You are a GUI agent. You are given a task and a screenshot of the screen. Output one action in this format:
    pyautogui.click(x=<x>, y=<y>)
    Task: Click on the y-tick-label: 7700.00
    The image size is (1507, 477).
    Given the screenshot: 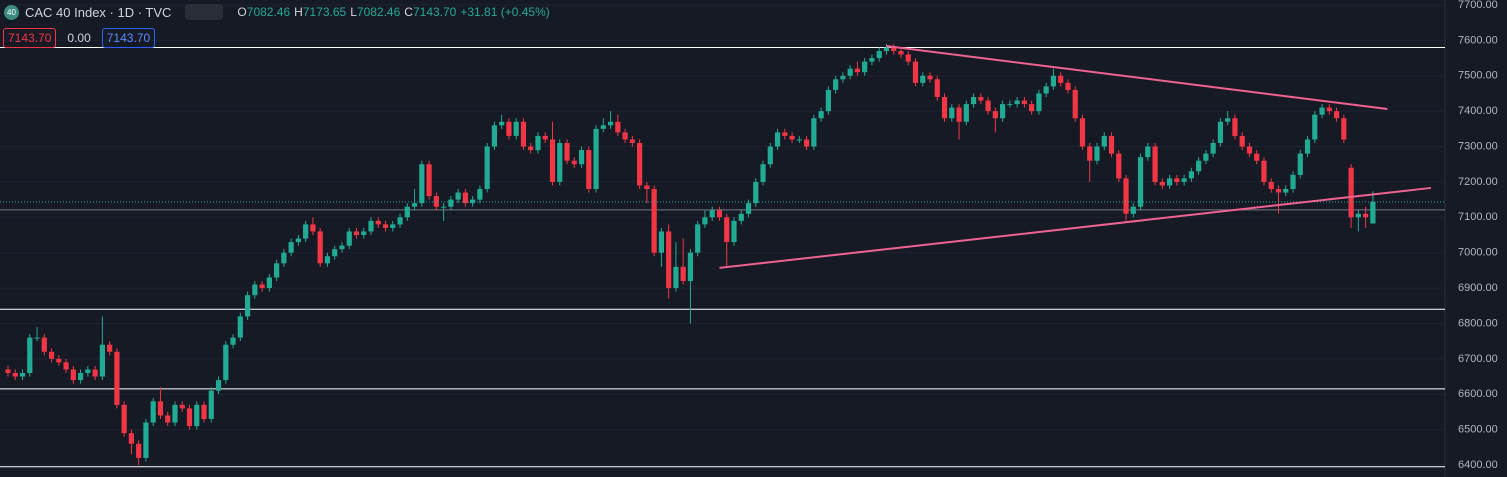 What is the action you would take?
    pyautogui.click(x=1478, y=5)
    